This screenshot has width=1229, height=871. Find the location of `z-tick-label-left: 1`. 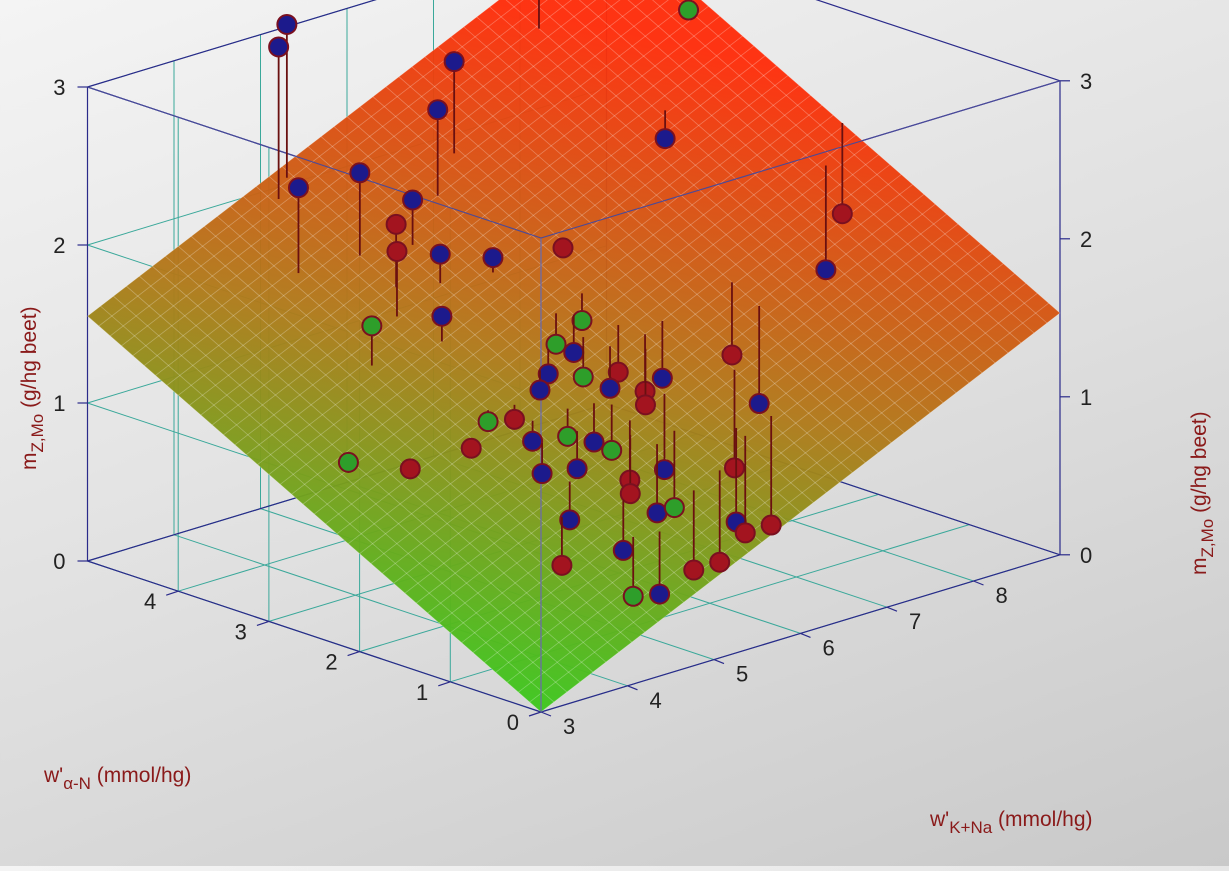

z-tick-label-left: 1 is located at coordinates (59, 403).